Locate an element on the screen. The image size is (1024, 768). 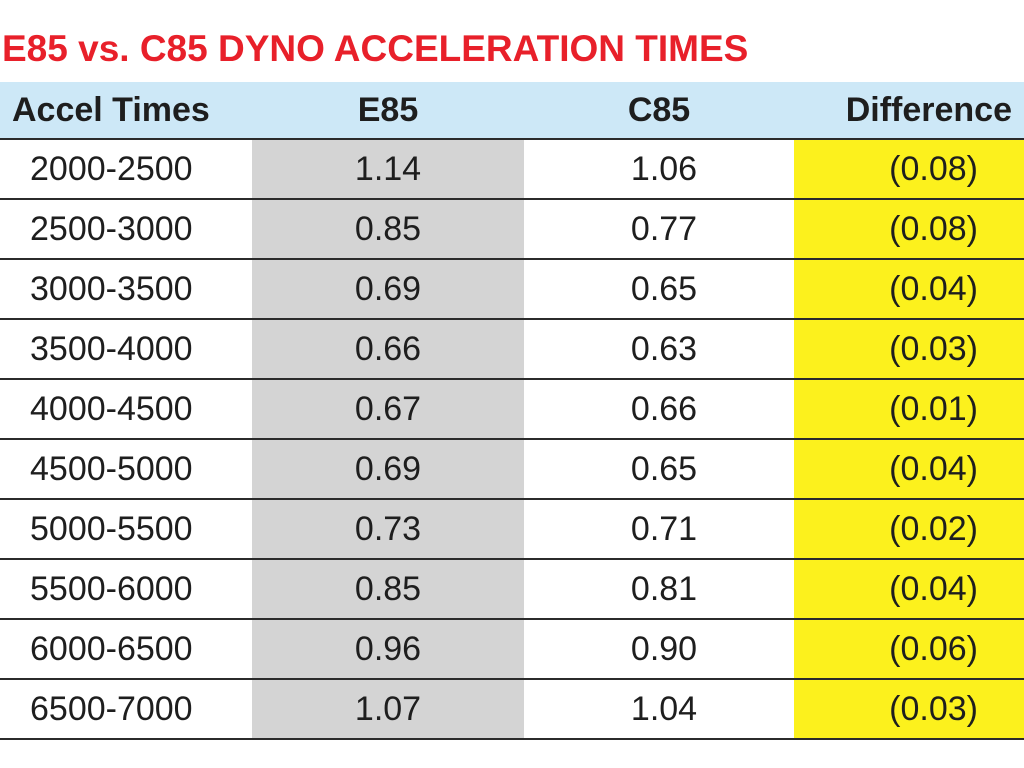
e85-time-cell: 0.73 is located at coordinates (388, 529).